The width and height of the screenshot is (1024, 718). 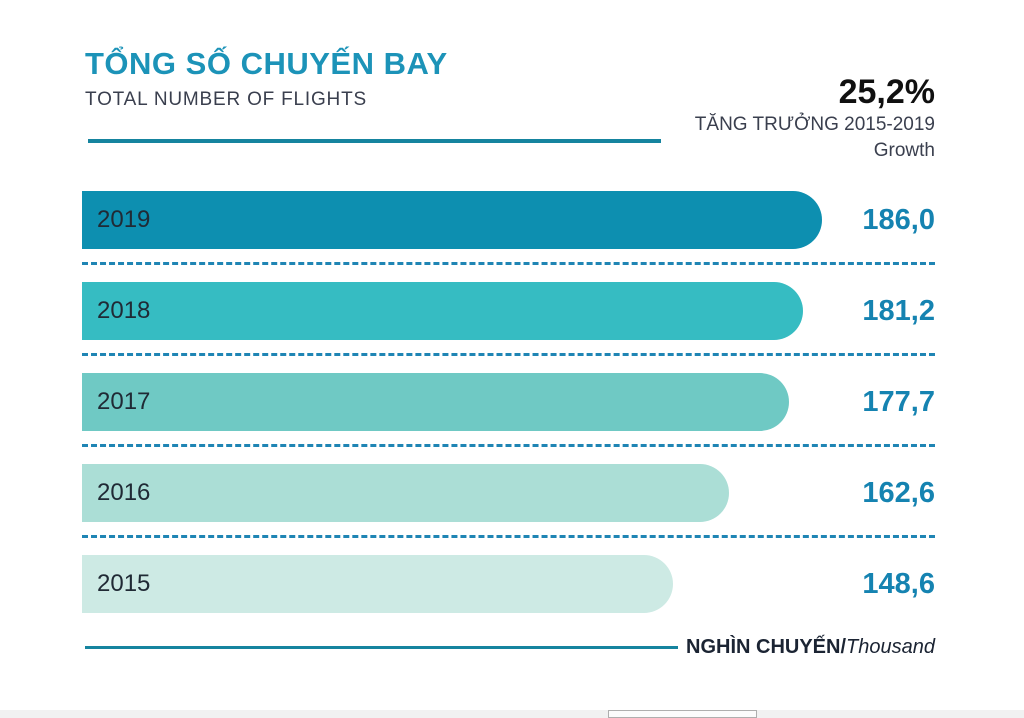 I want to click on bar-row-2018: 2018 181,2, so click(x=508, y=311).